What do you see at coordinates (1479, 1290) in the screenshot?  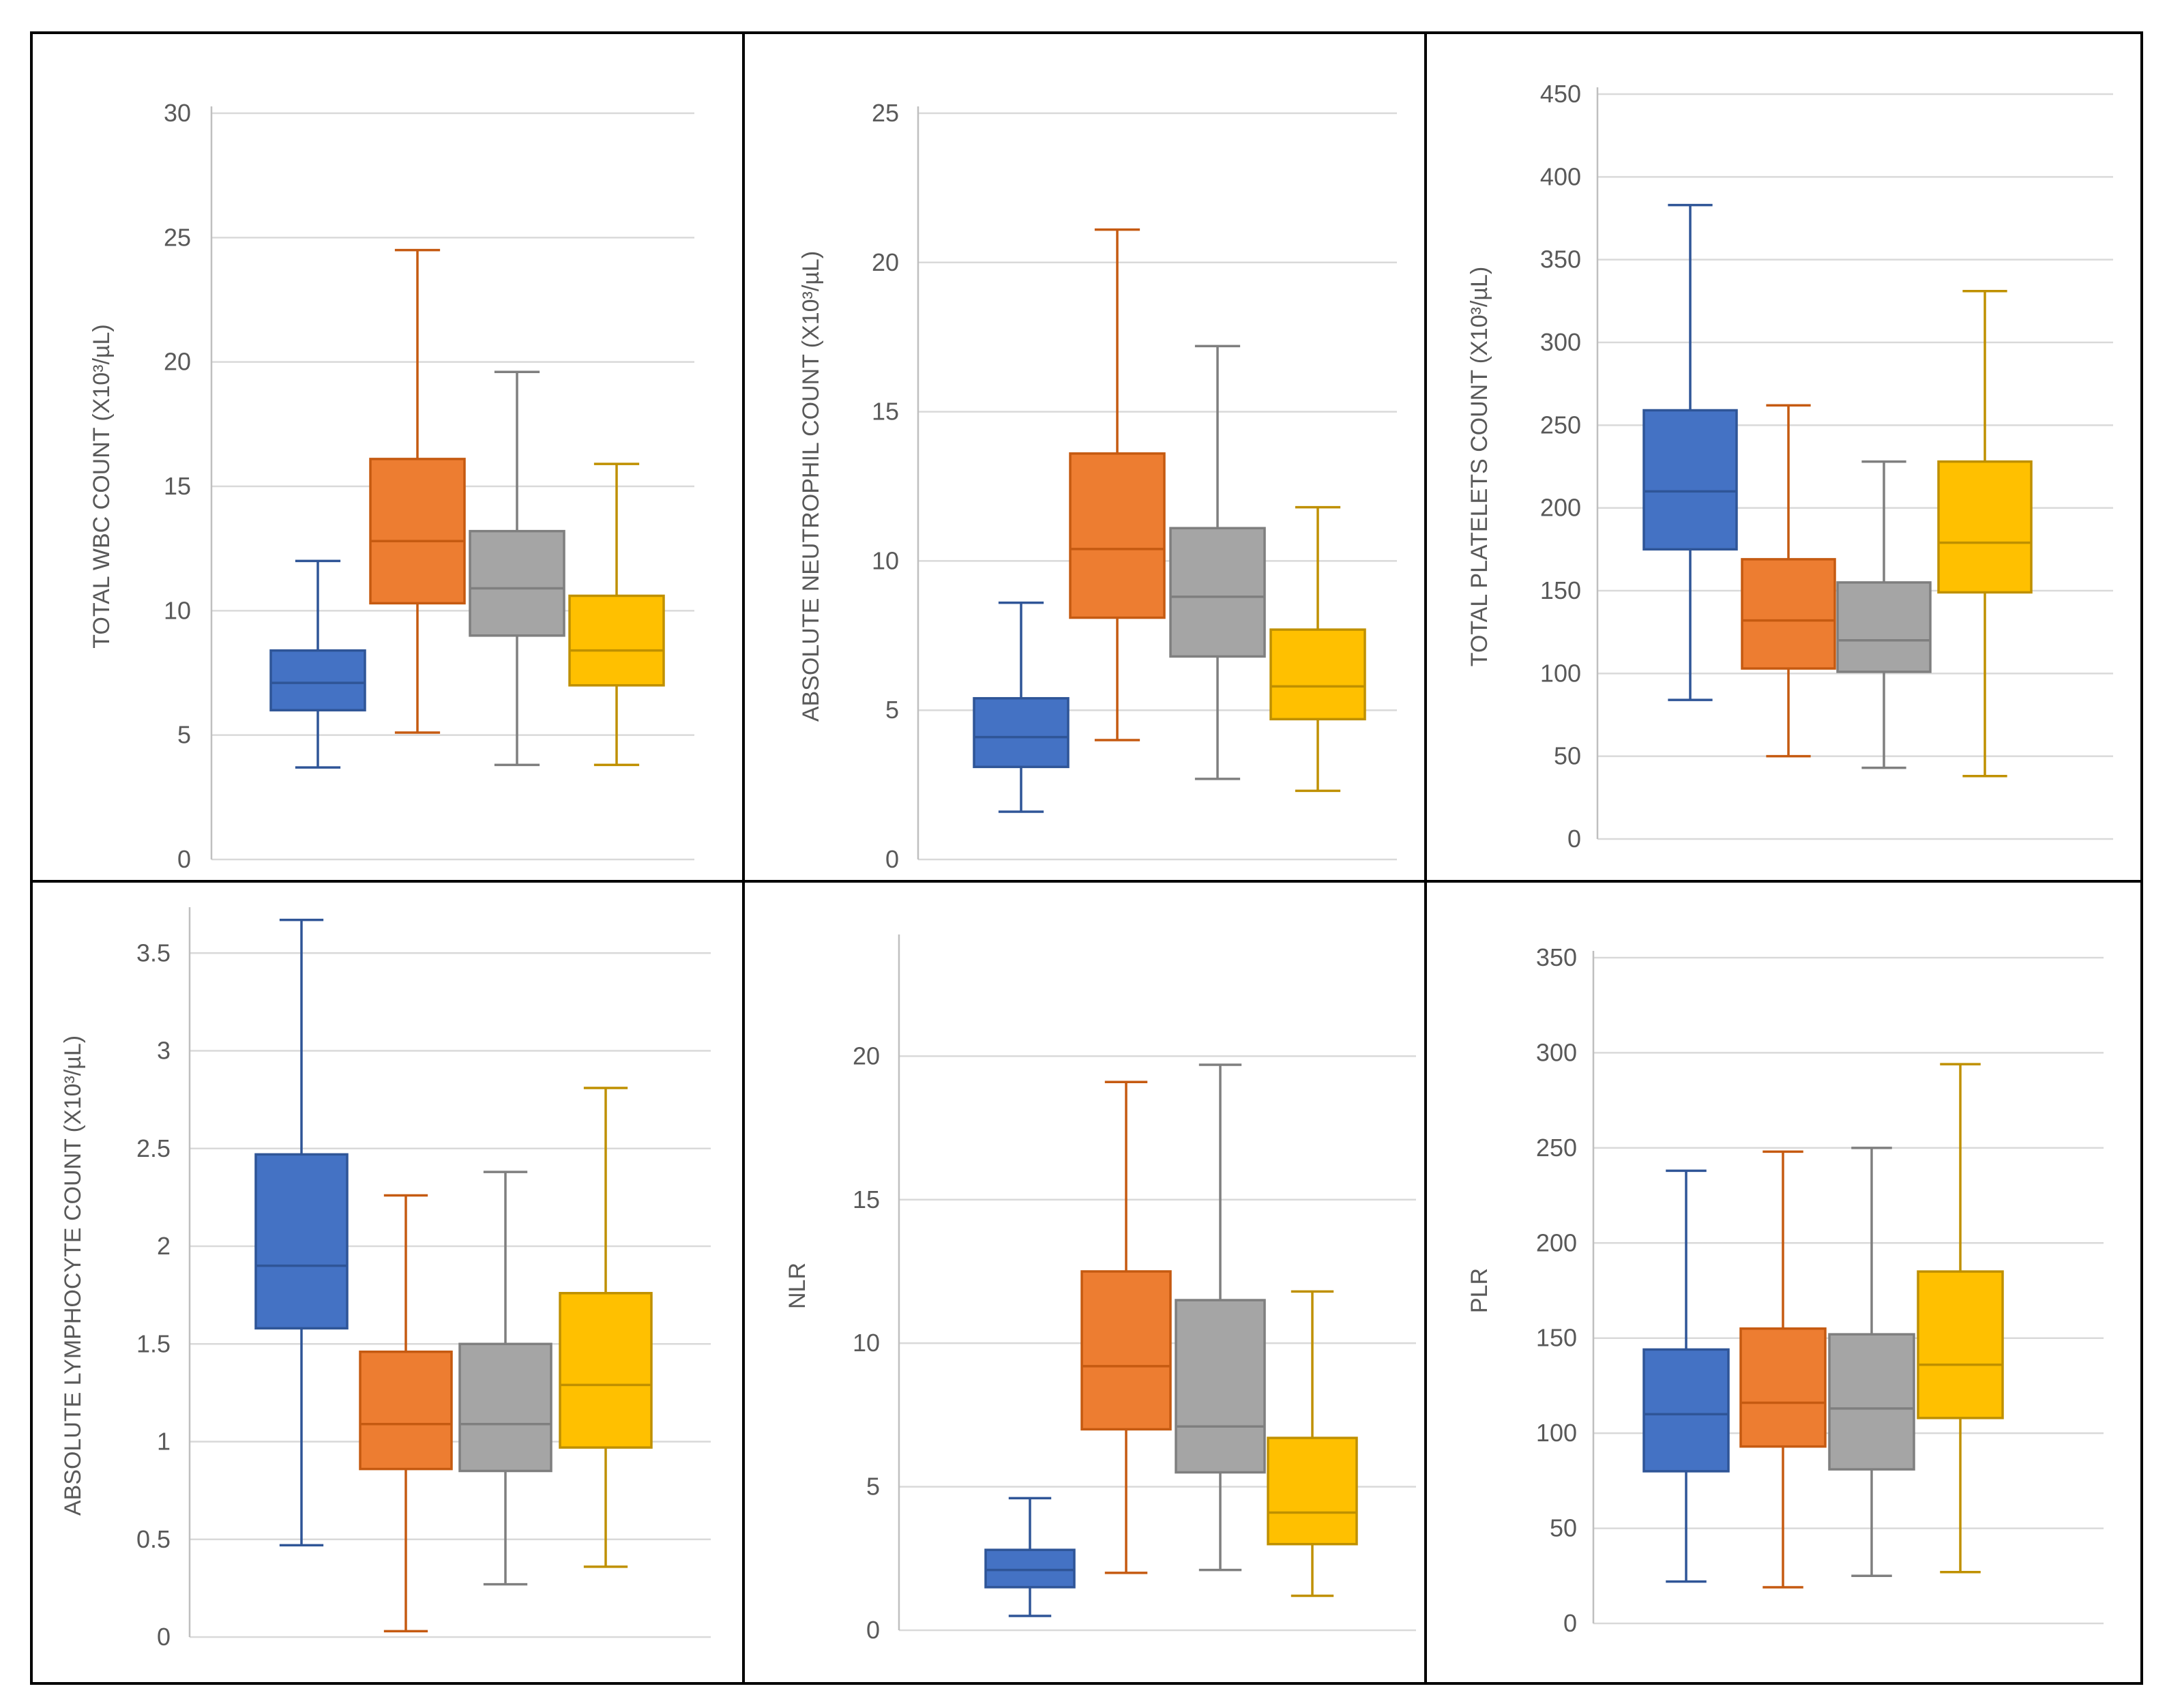 I see `y-axis-title: PLR` at bounding box center [1479, 1290].